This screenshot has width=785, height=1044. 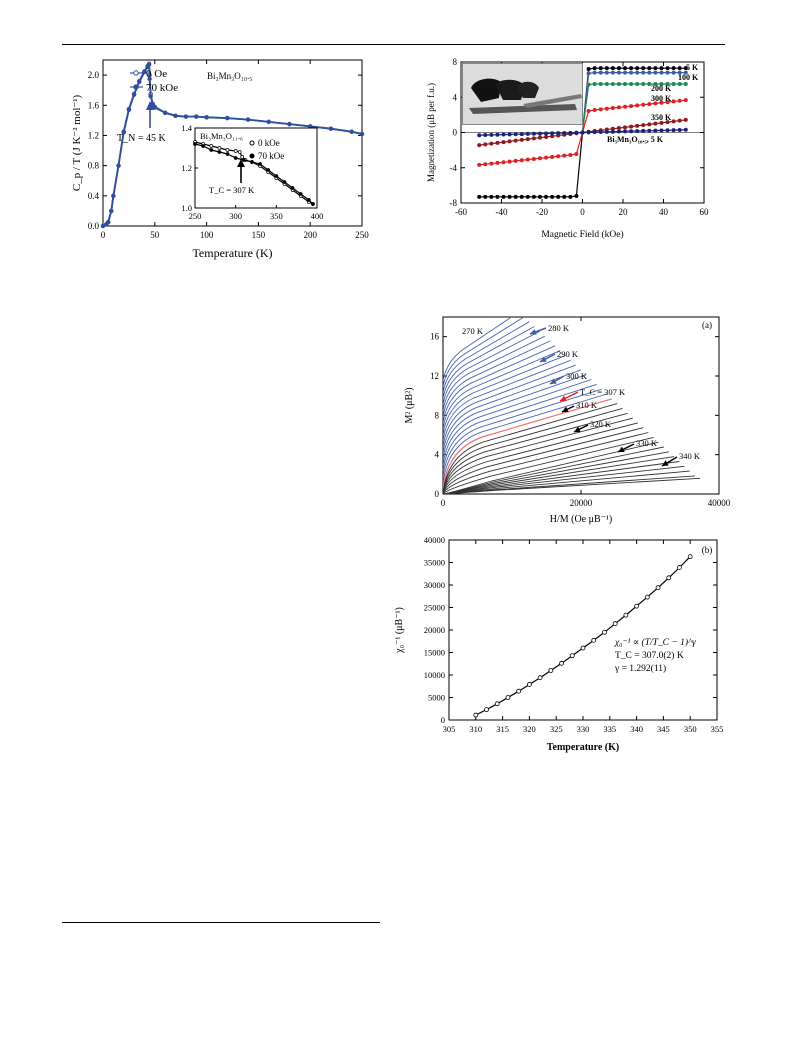 I want to click on inset-compound-label: Bi₃Mn₃O₁₁.₆, so click(x=221, y=136).